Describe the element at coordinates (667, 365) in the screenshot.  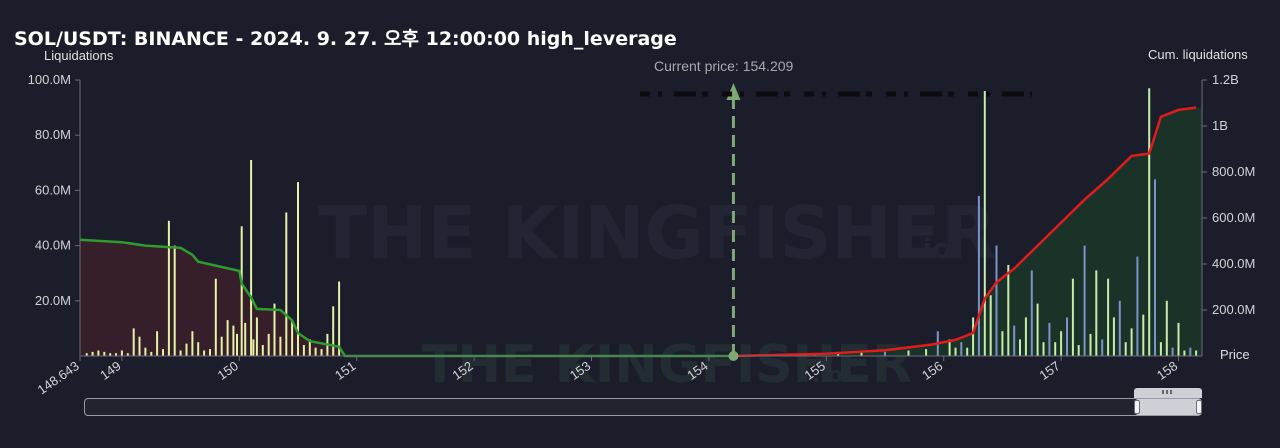
I see `watermark-text-bottom: THE KINGFISHER` at that location.